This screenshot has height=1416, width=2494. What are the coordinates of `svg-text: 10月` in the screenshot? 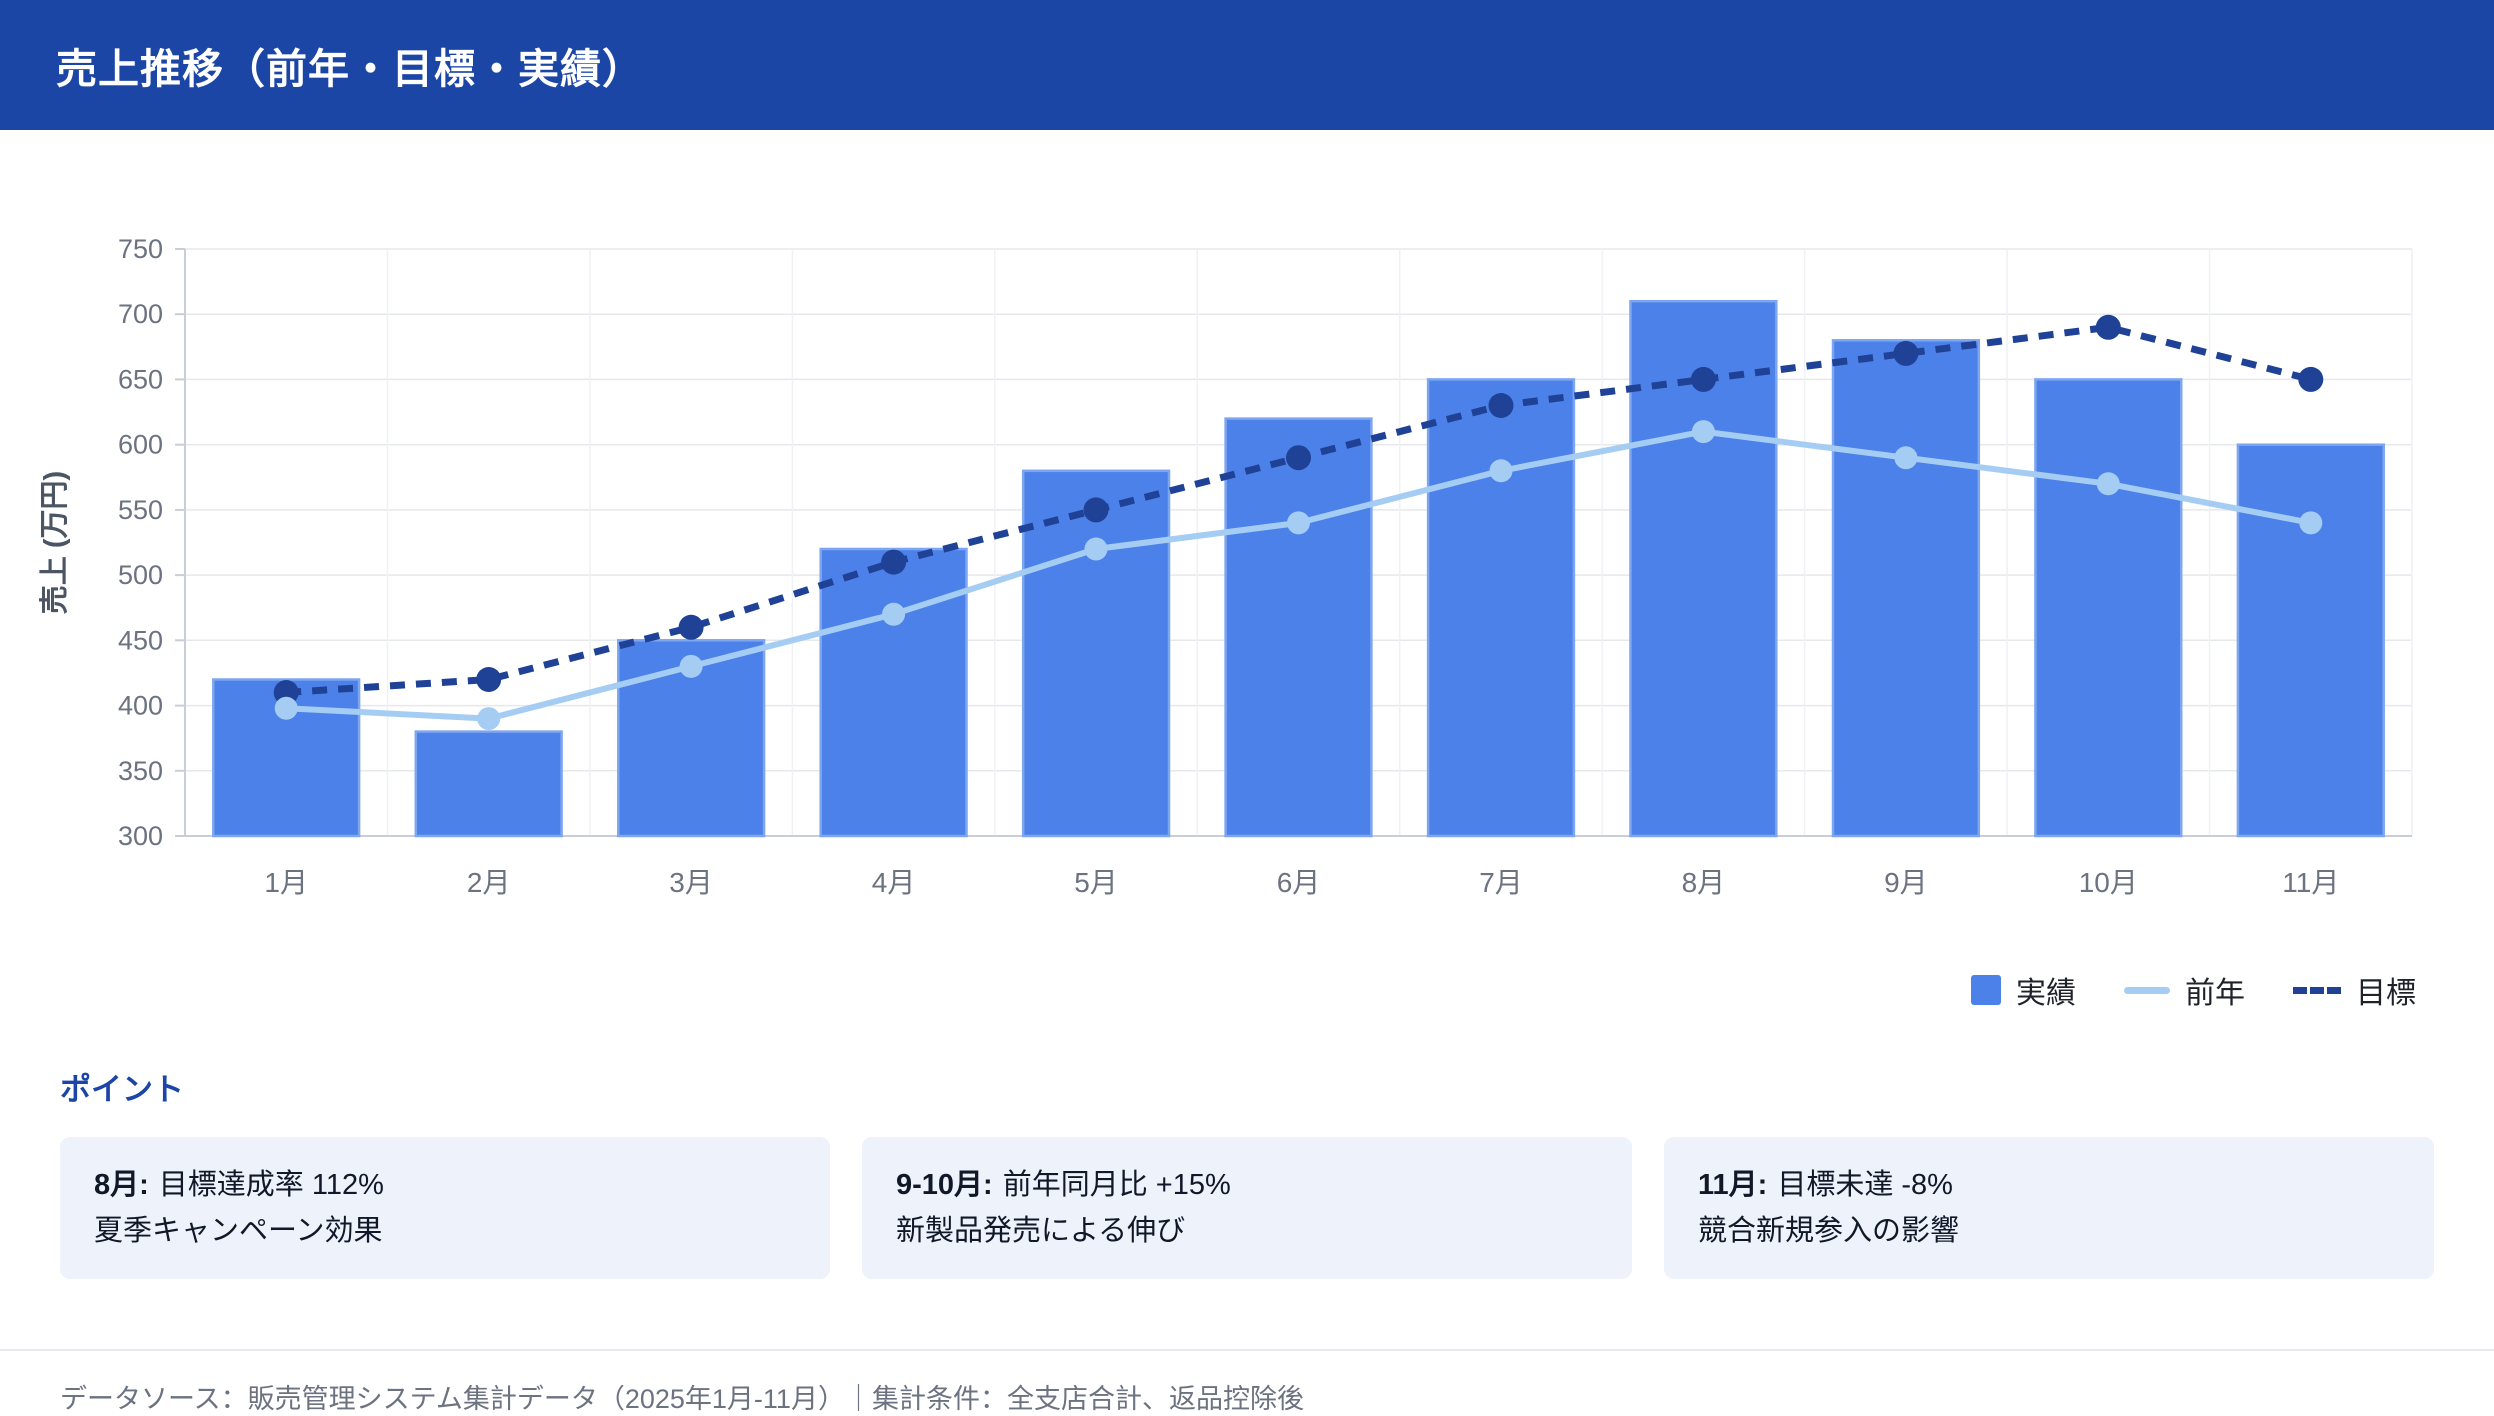 It's located at (2108, 882).